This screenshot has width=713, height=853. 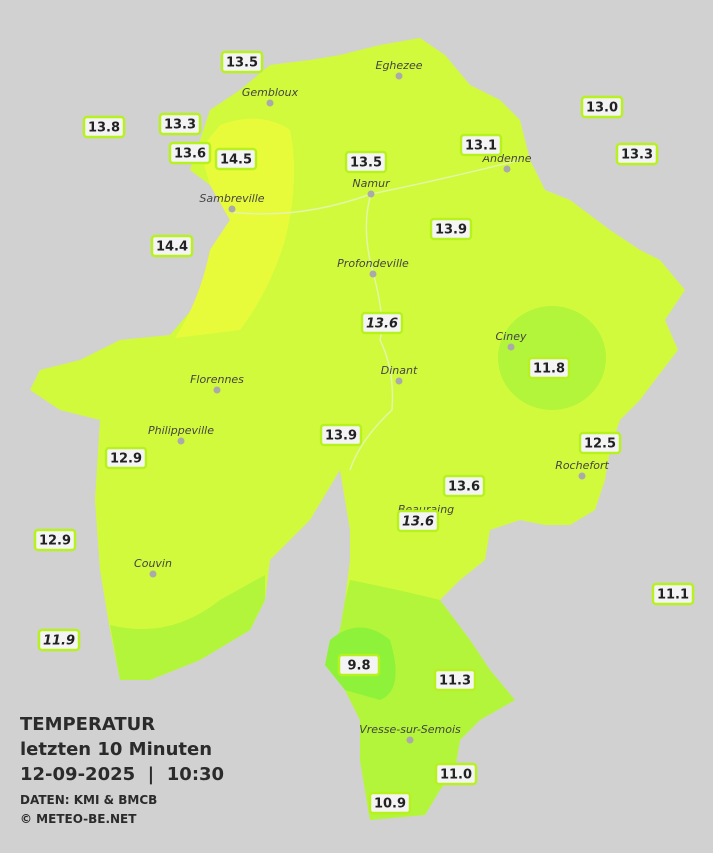 I want to click on town-label: Namur, so click(x=371, y=183).